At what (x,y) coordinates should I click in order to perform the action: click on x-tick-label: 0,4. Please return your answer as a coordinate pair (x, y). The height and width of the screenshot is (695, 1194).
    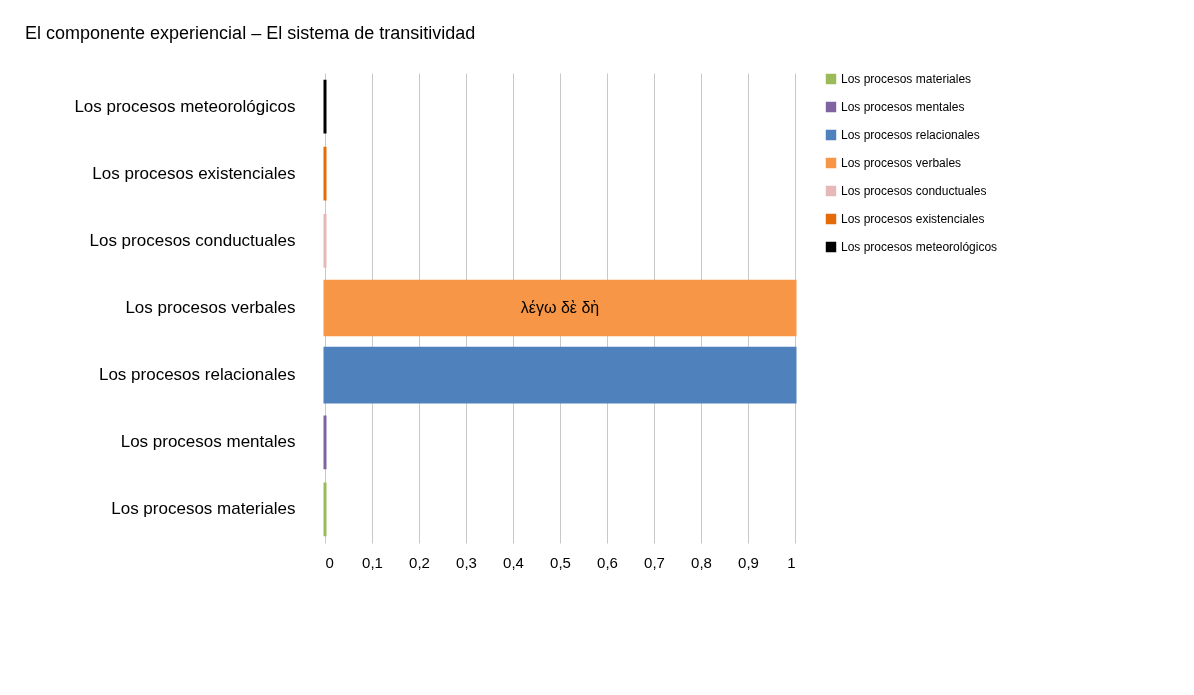
    Looking at the image, I should click on (513, 562).